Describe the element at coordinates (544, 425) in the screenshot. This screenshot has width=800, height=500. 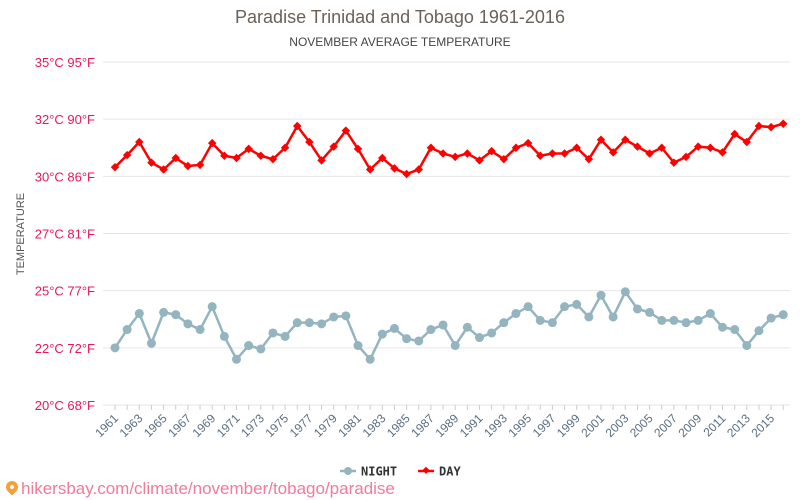
I see `x-tick-label: 1997` at that location.